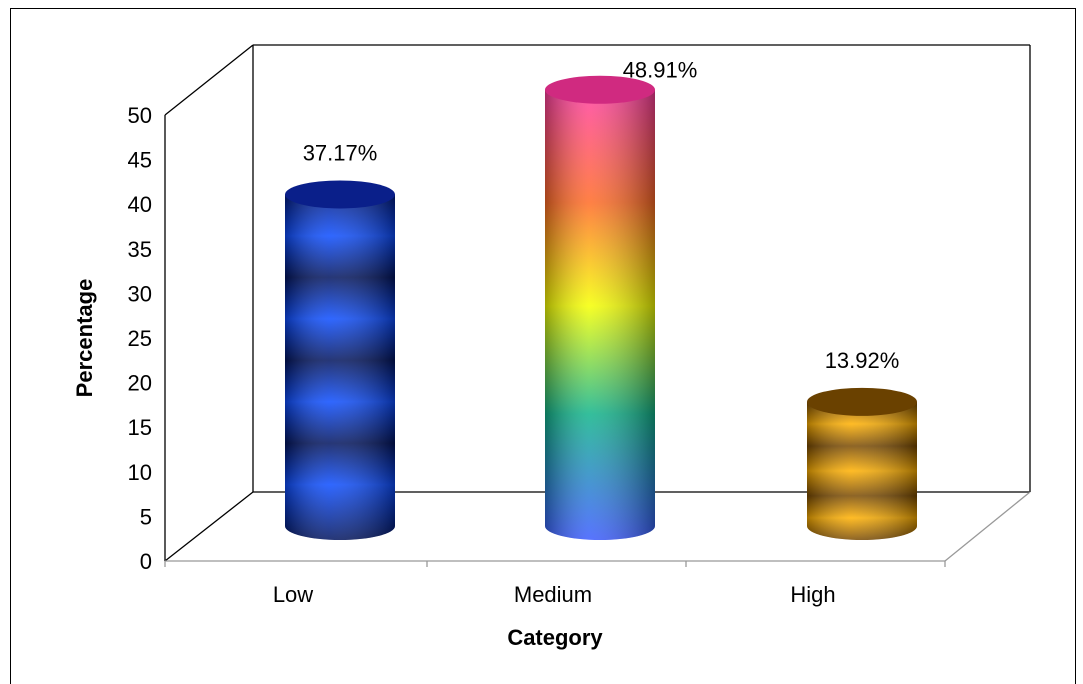  What do you see at coordinates (209, 526) in the screenshot?
I see `floor-left-edge` at bounding box center [209, 526].